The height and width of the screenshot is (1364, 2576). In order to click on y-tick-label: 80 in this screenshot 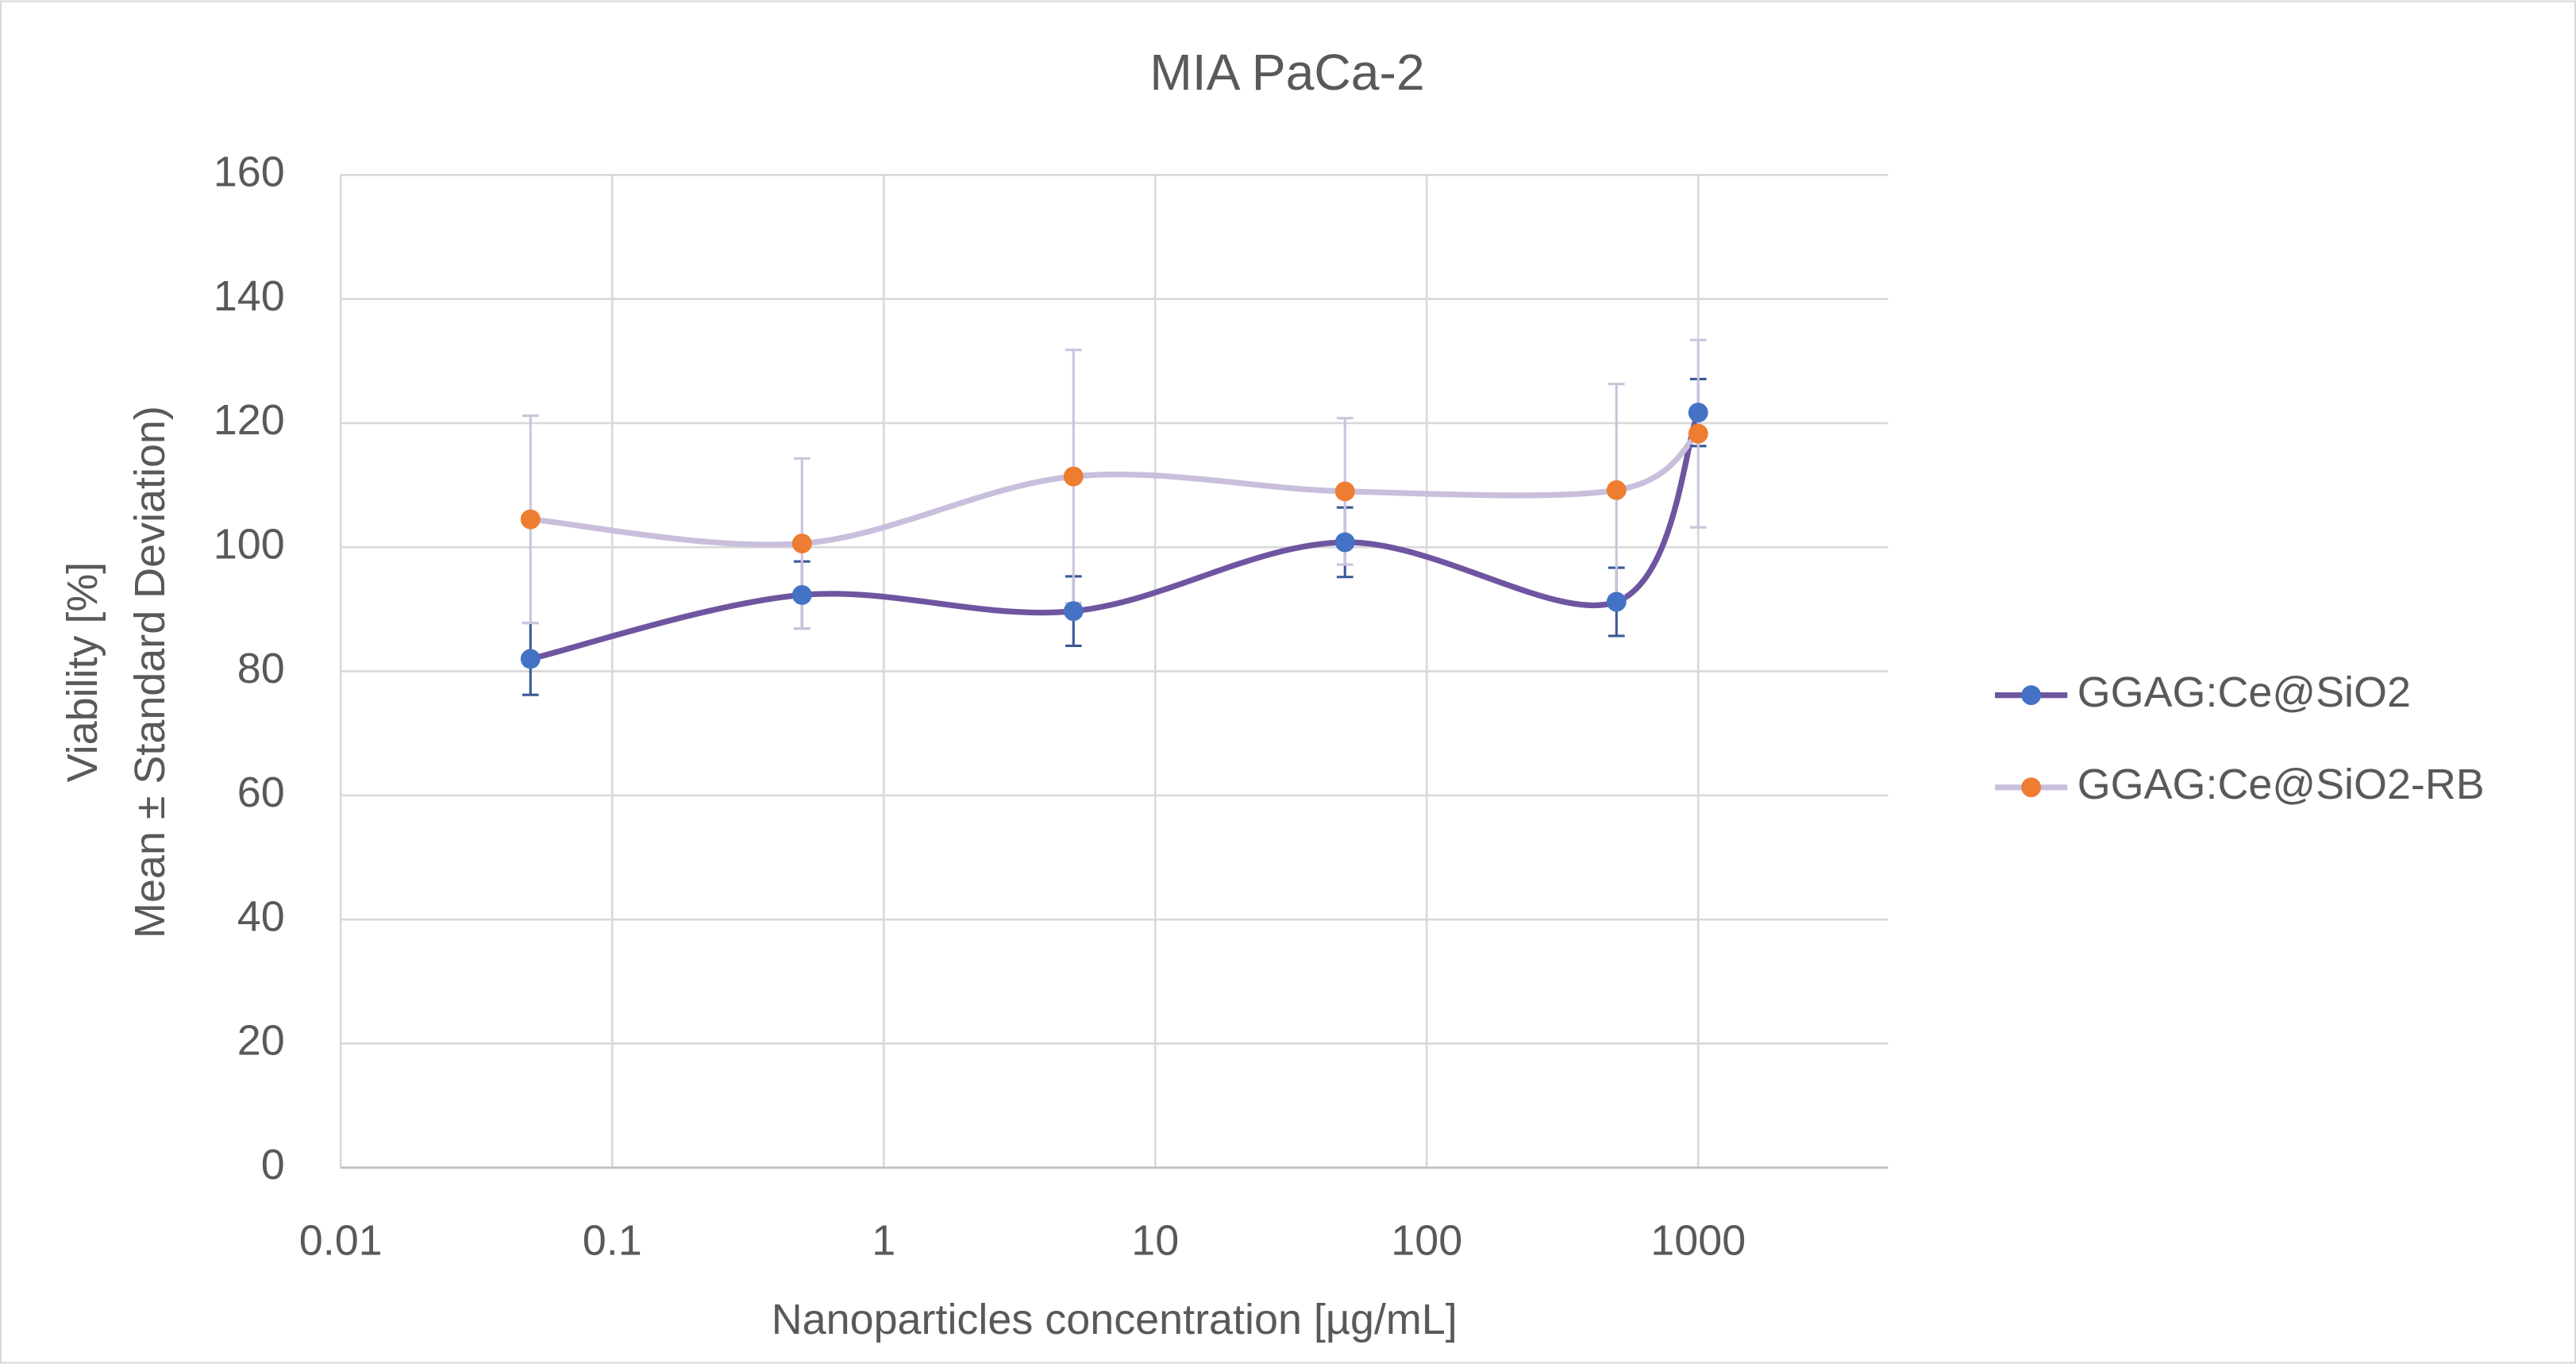, I will do `click(261, 668)`.